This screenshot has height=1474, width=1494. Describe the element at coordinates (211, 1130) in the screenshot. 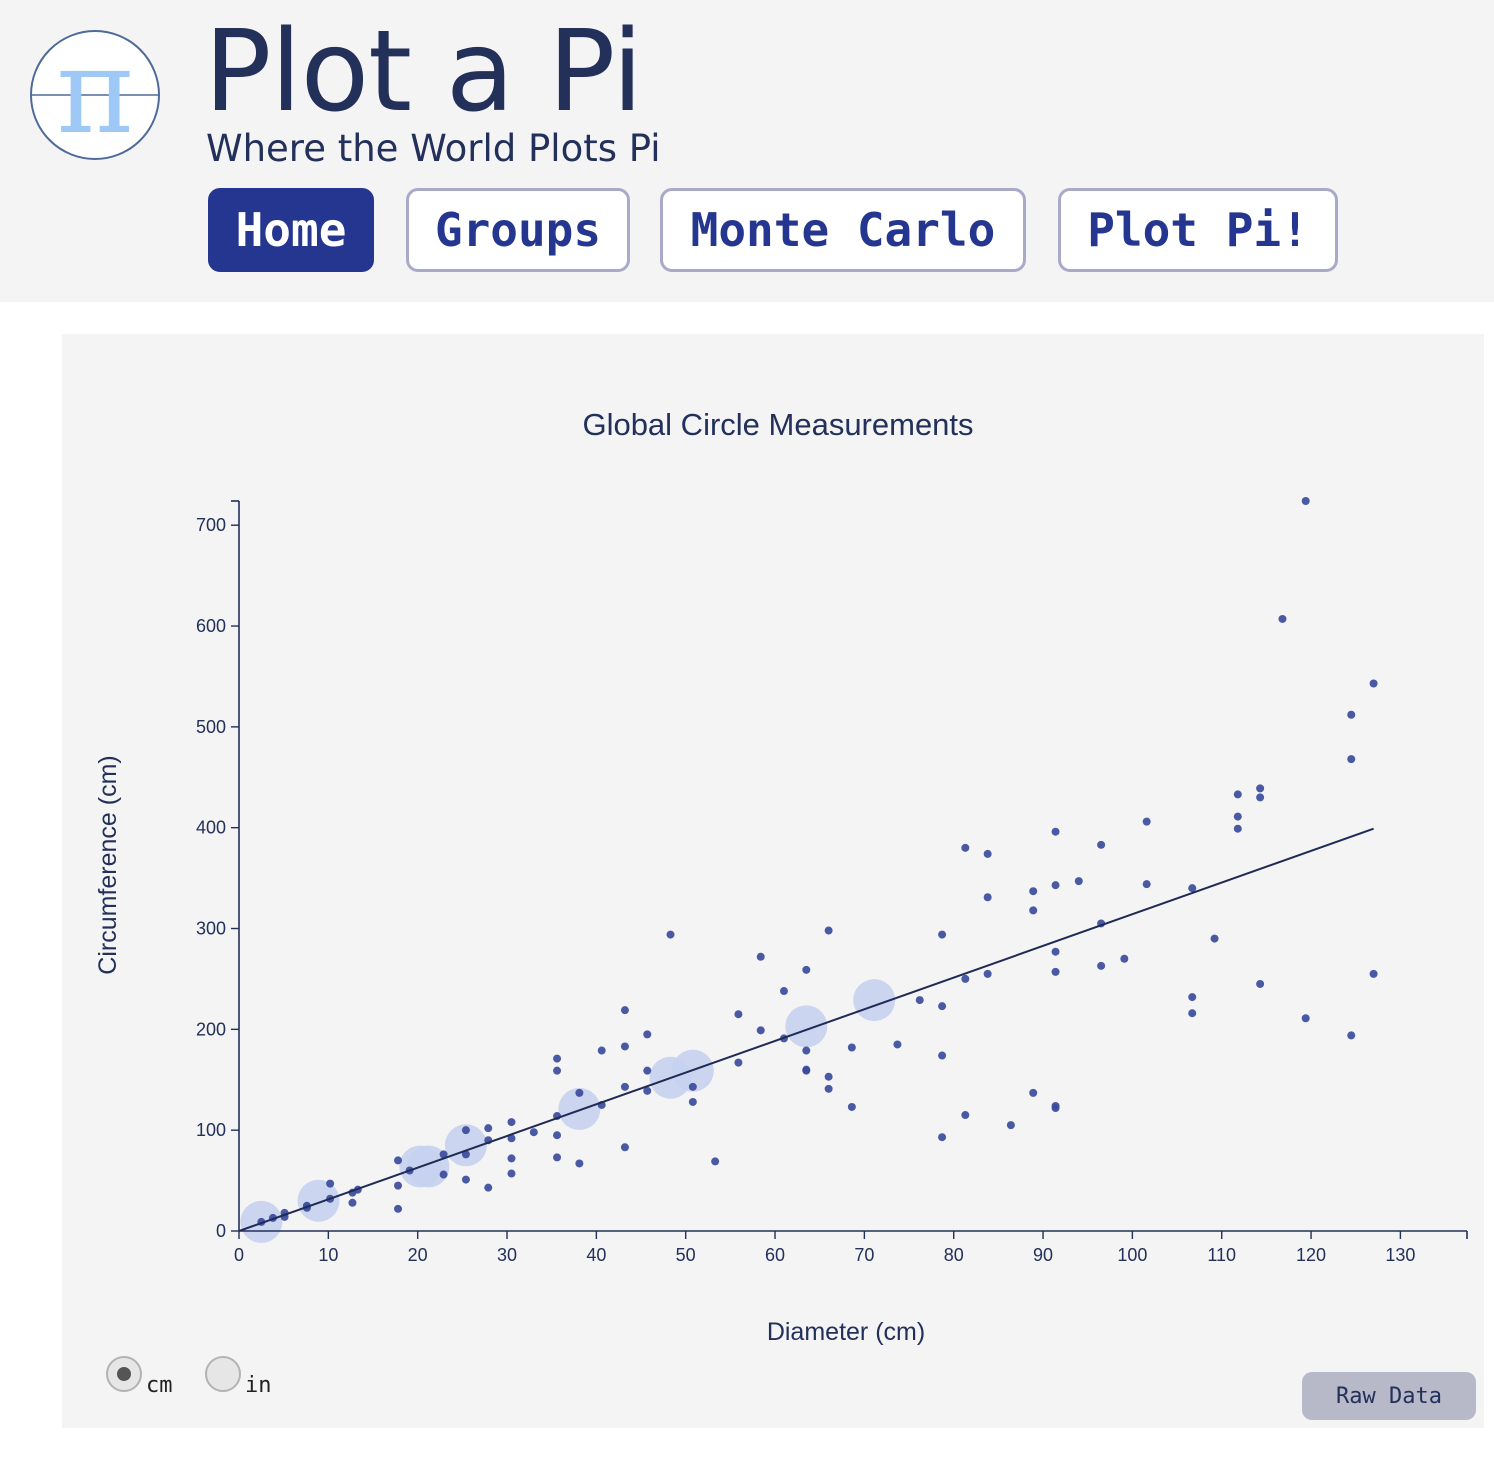

I see `y-tick-label: 100` at that location.